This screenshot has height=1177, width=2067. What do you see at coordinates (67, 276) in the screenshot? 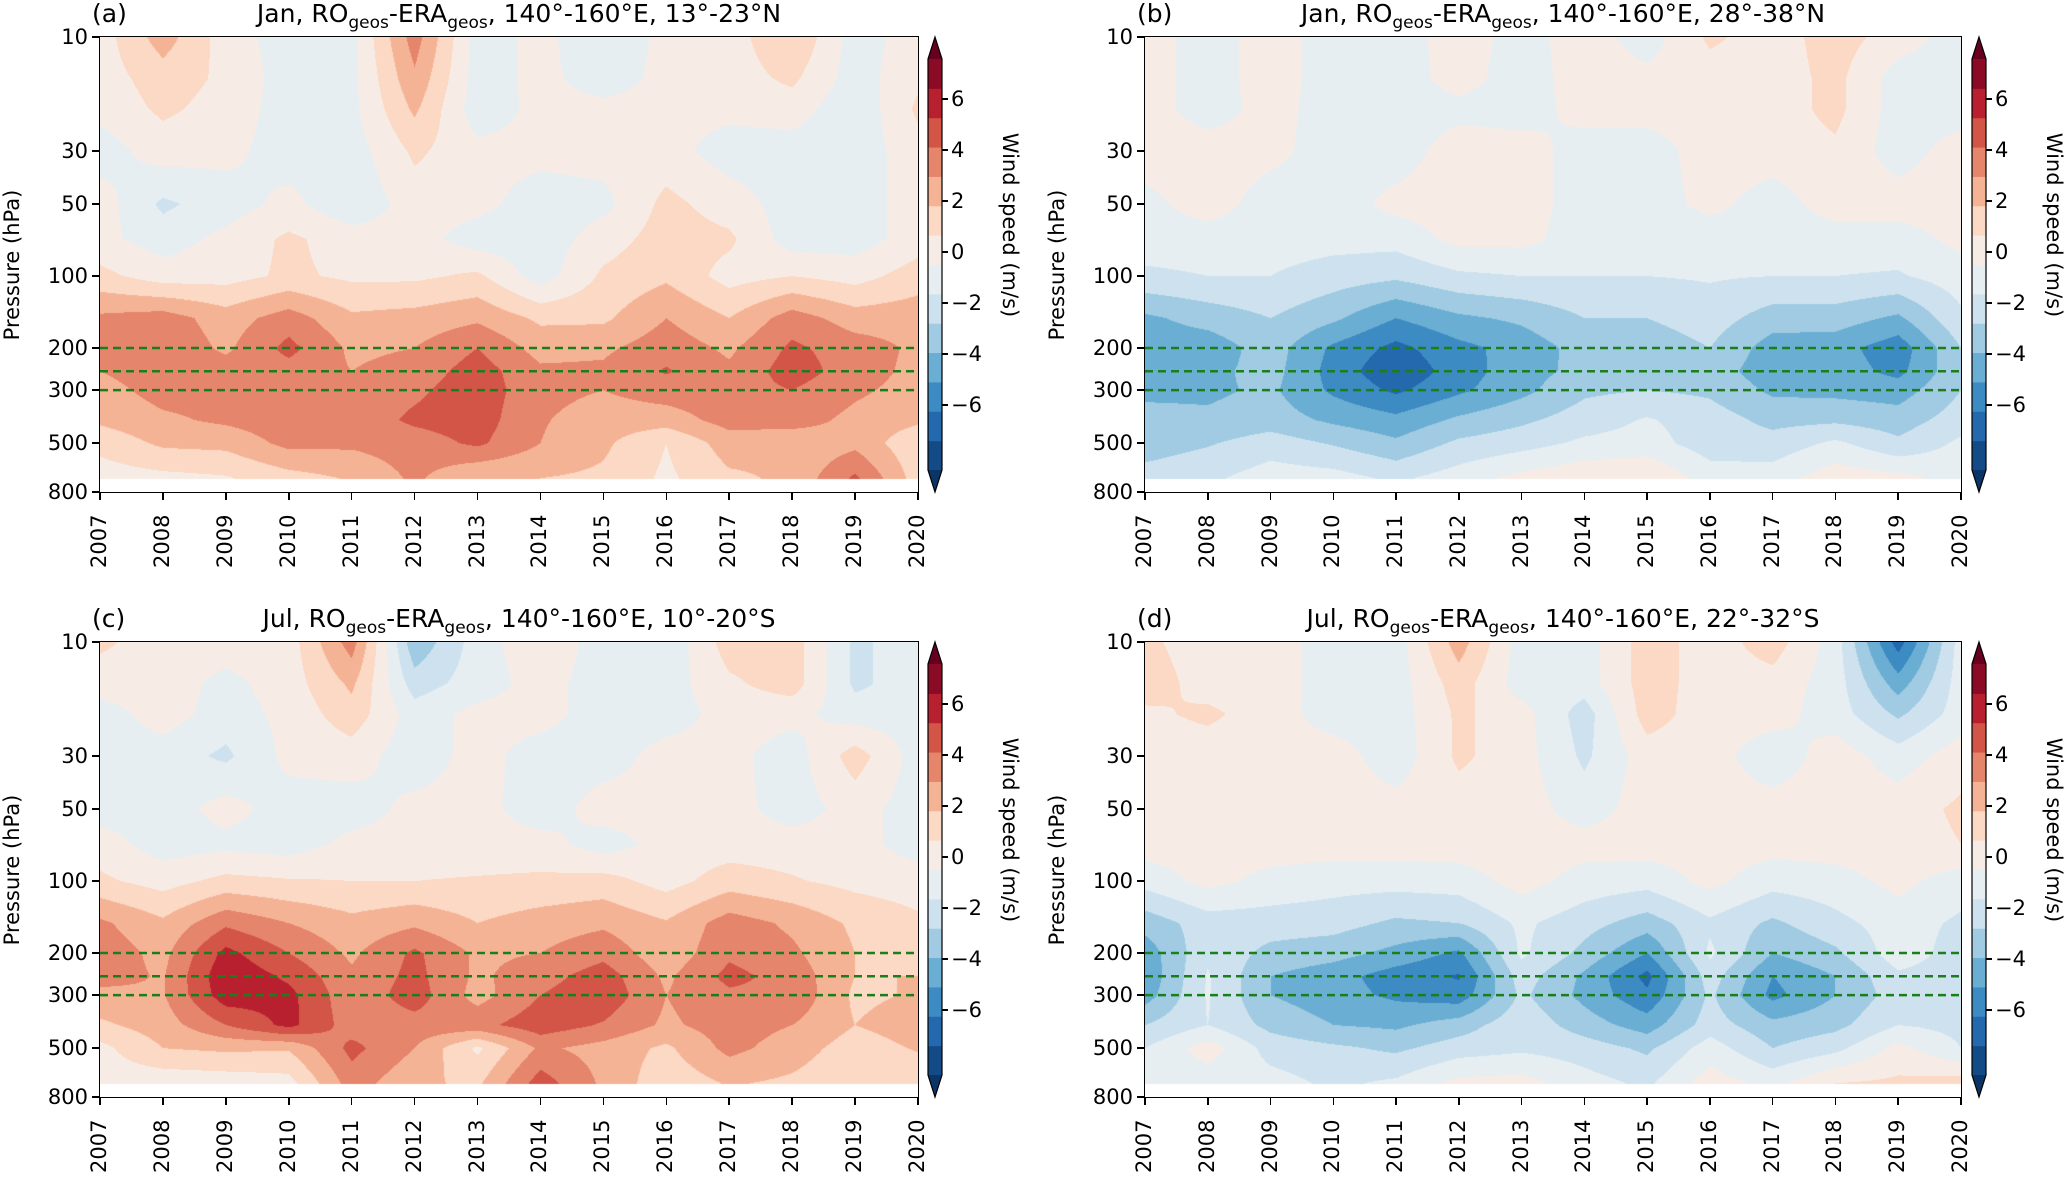
I see `y-tick-label: 100` at bounding box center [67, 276].